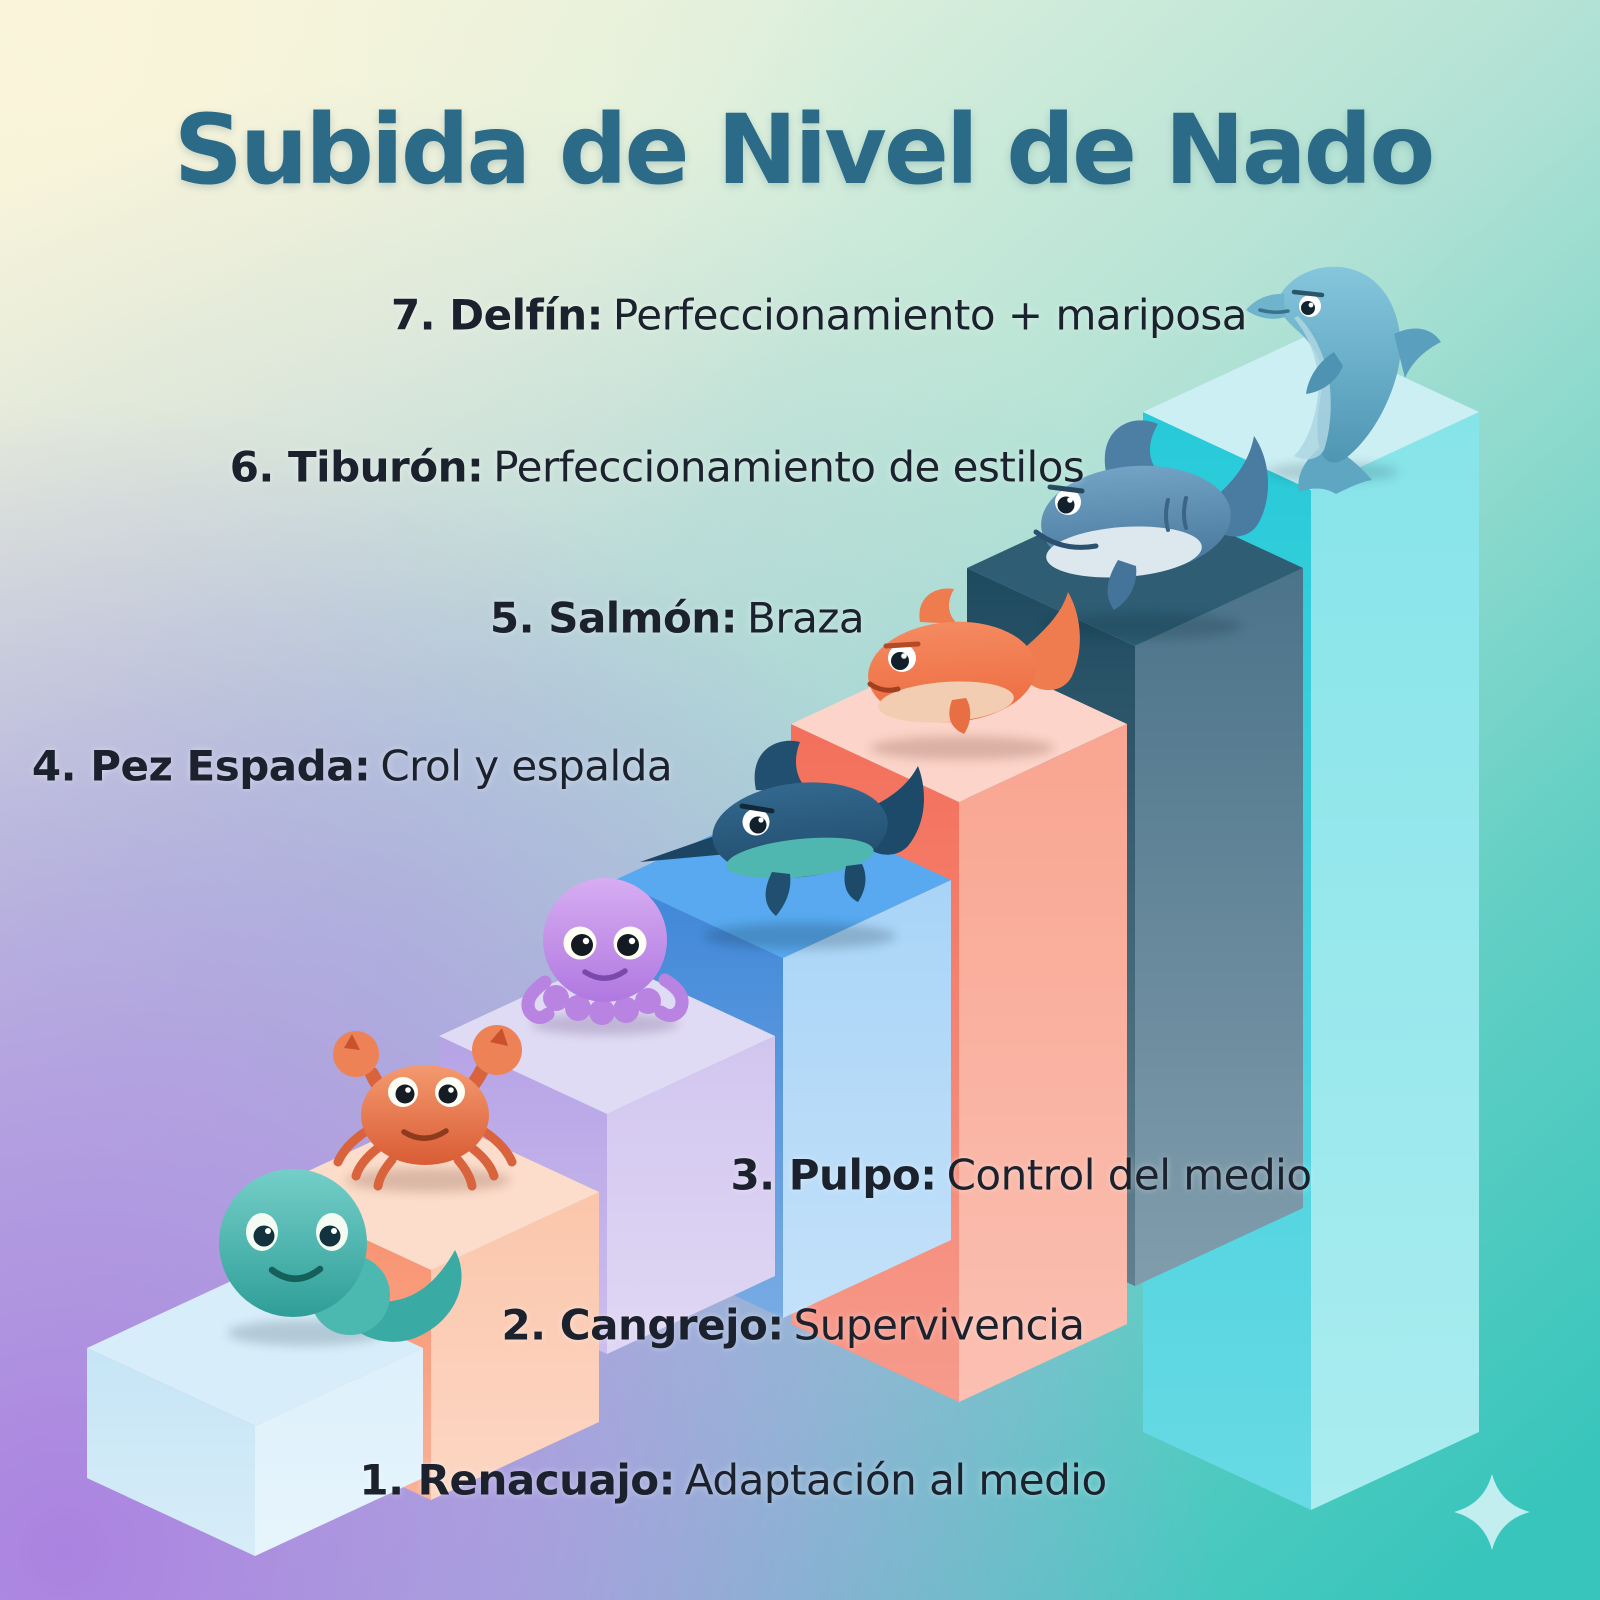  I want to click on tadpole-head, so click(293, 1243).